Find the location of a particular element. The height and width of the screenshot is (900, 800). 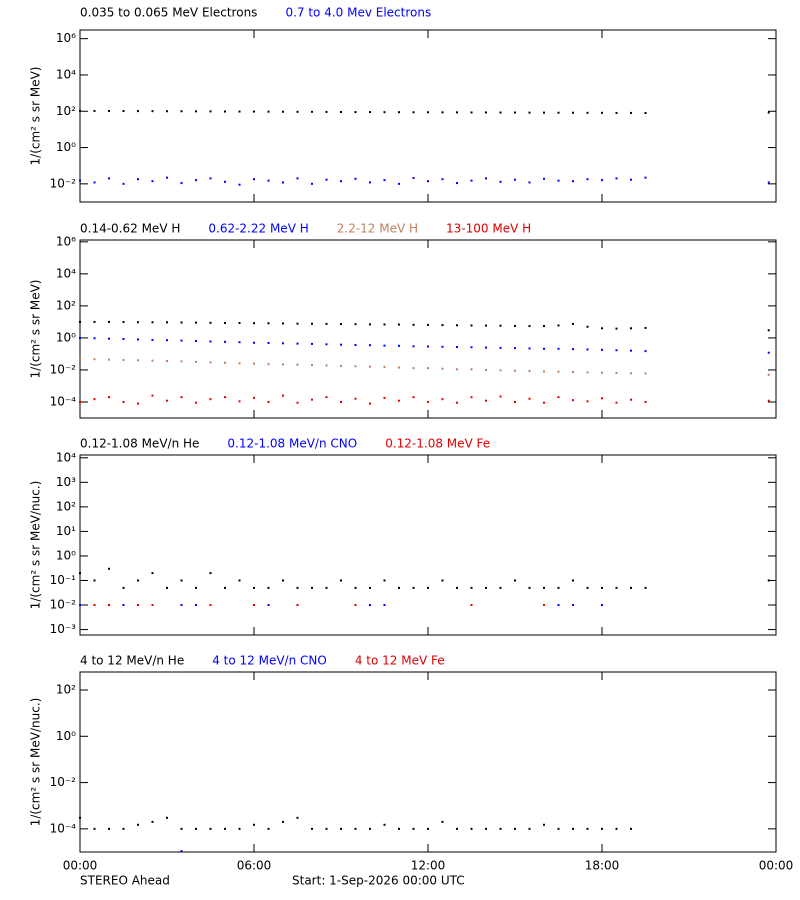

y-tick-label: 10⁶ is located at coordinates (66, 241).